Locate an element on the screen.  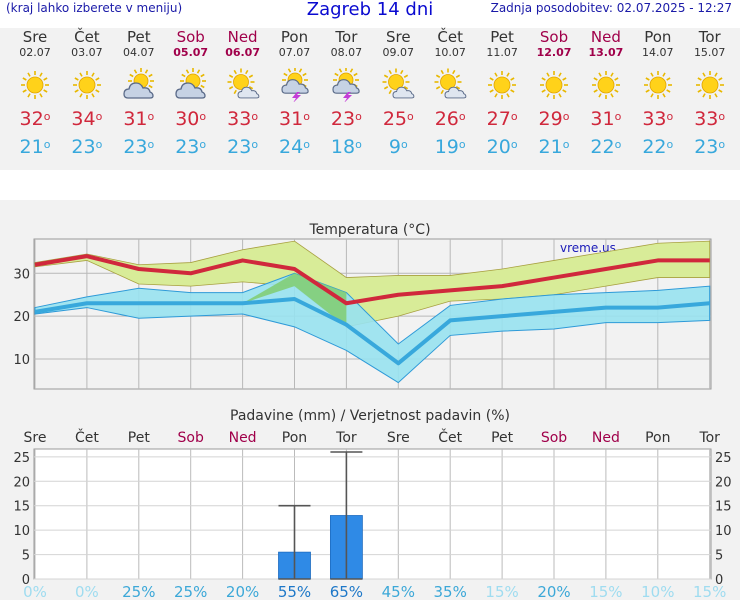
precip-probability: 25% is located at coordinates (138, 591).